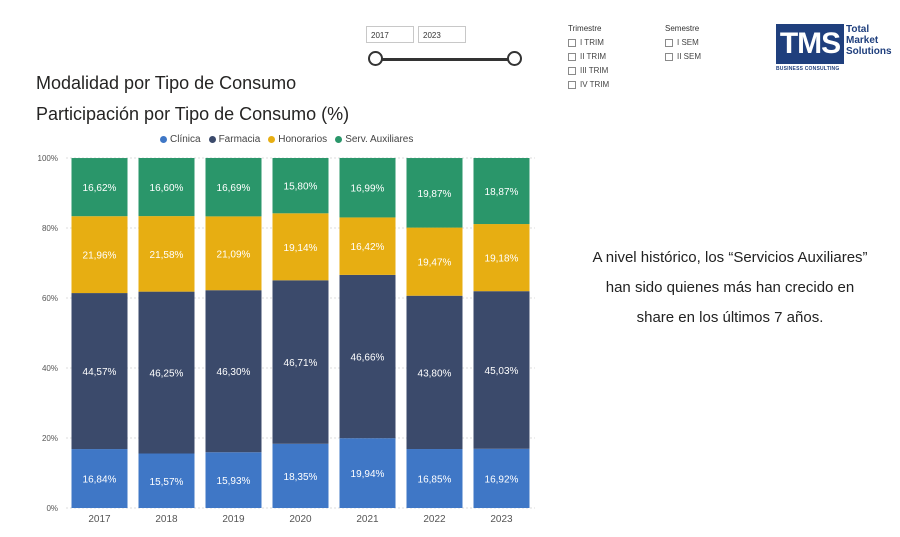  I want to click on trimestre-option-label: II TRIM, so click(593, 56).